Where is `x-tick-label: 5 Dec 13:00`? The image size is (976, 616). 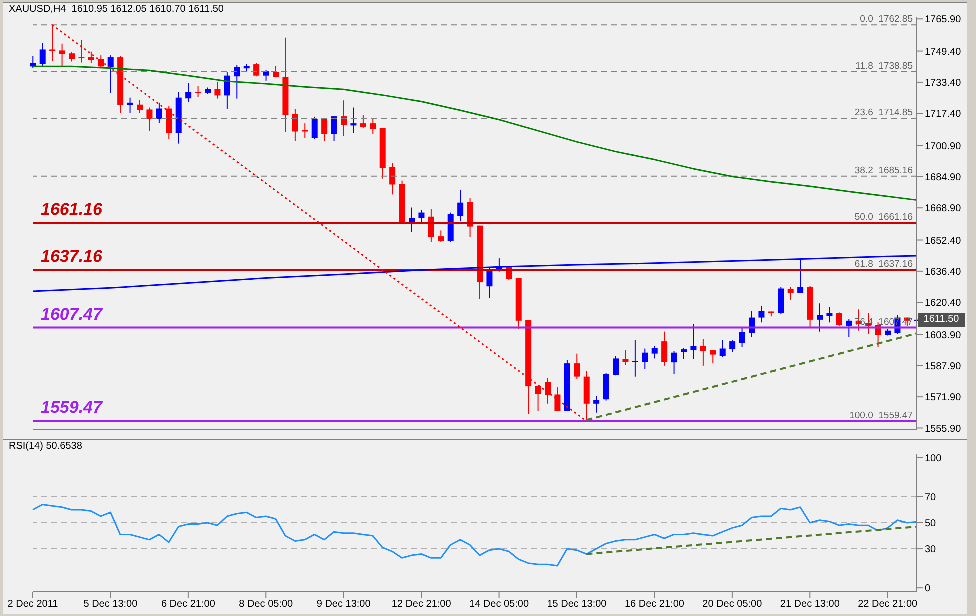 x-tick-label: 5 Dec 13:00 is located at coordinates (111, 604).